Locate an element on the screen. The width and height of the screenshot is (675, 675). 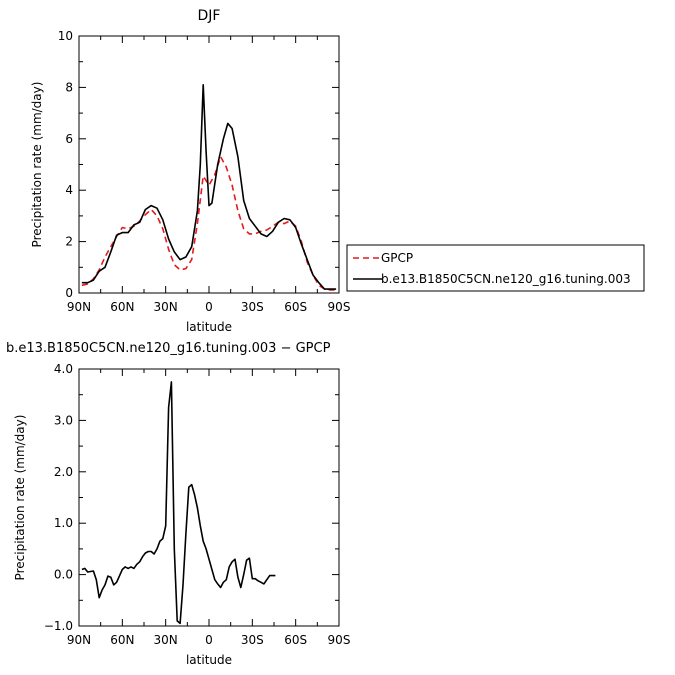
y-tick-label: 4.0 is located at coordinates (63, 369).